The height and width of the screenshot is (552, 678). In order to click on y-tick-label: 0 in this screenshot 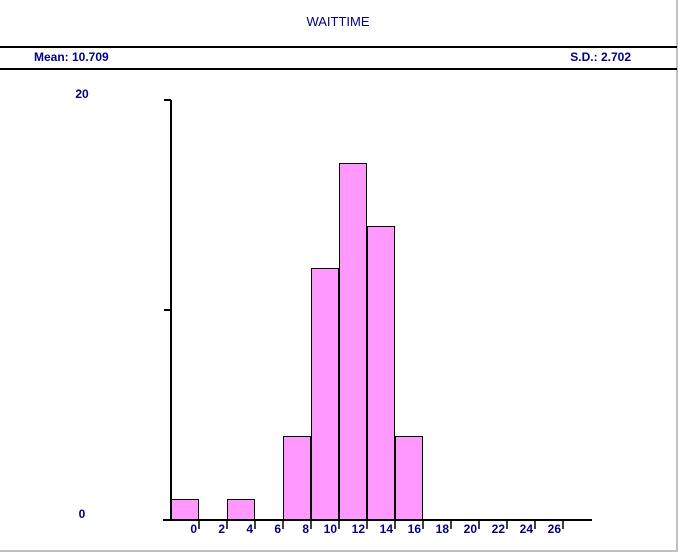, I will do `click(82, 514)`.